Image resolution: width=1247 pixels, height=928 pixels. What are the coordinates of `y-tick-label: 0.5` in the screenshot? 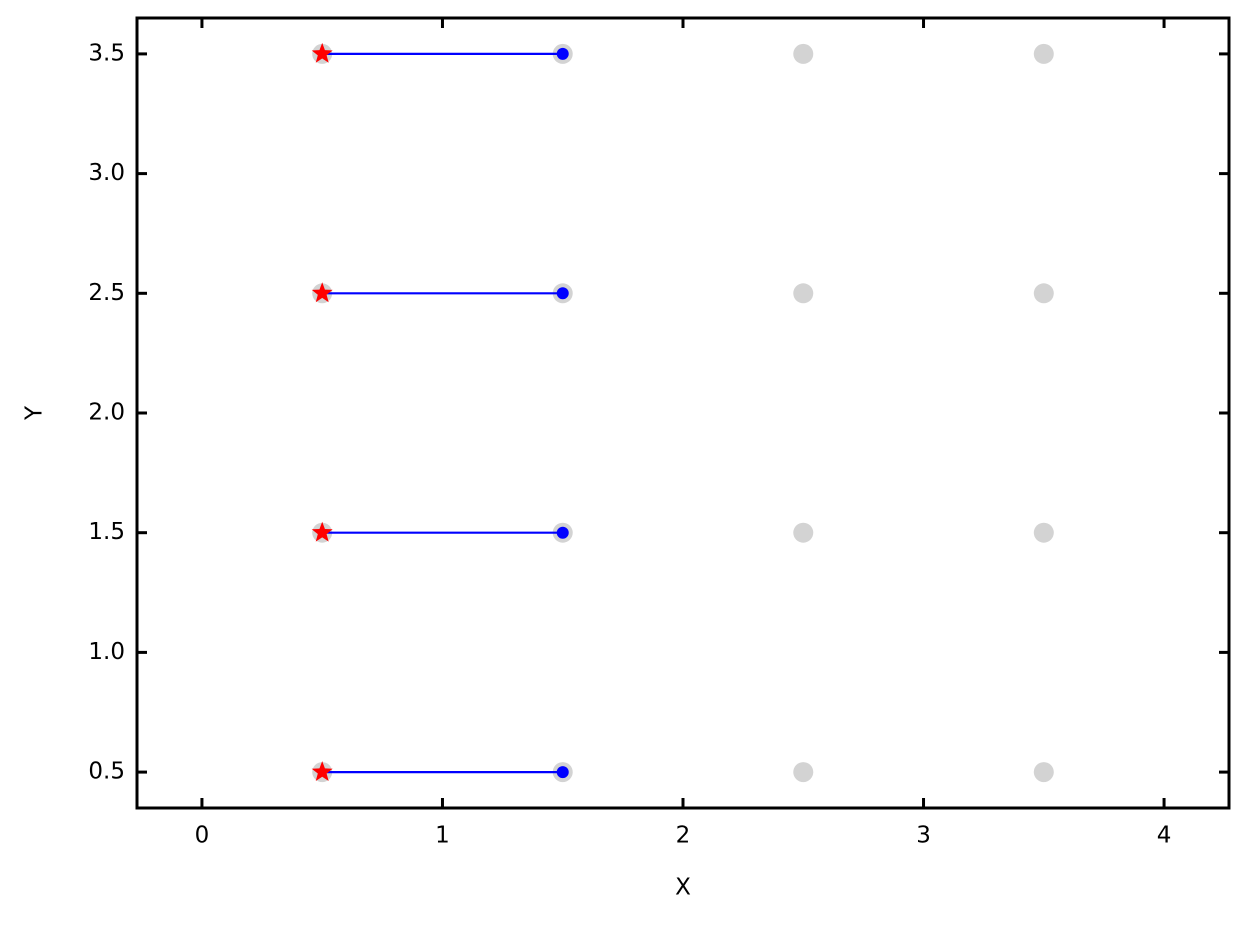 It's located at (106, 772).